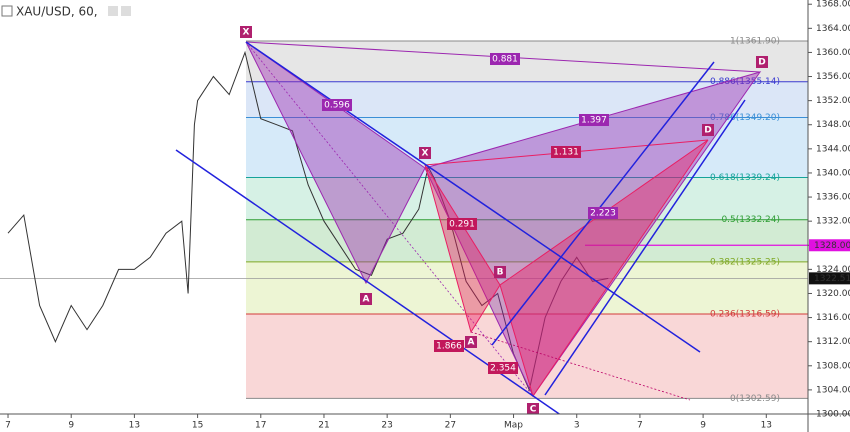  What do you see at coordinates (833, 366) in the screenshot?
I see `y-tick-label: 1308.00` at bounding box center [833, 366].